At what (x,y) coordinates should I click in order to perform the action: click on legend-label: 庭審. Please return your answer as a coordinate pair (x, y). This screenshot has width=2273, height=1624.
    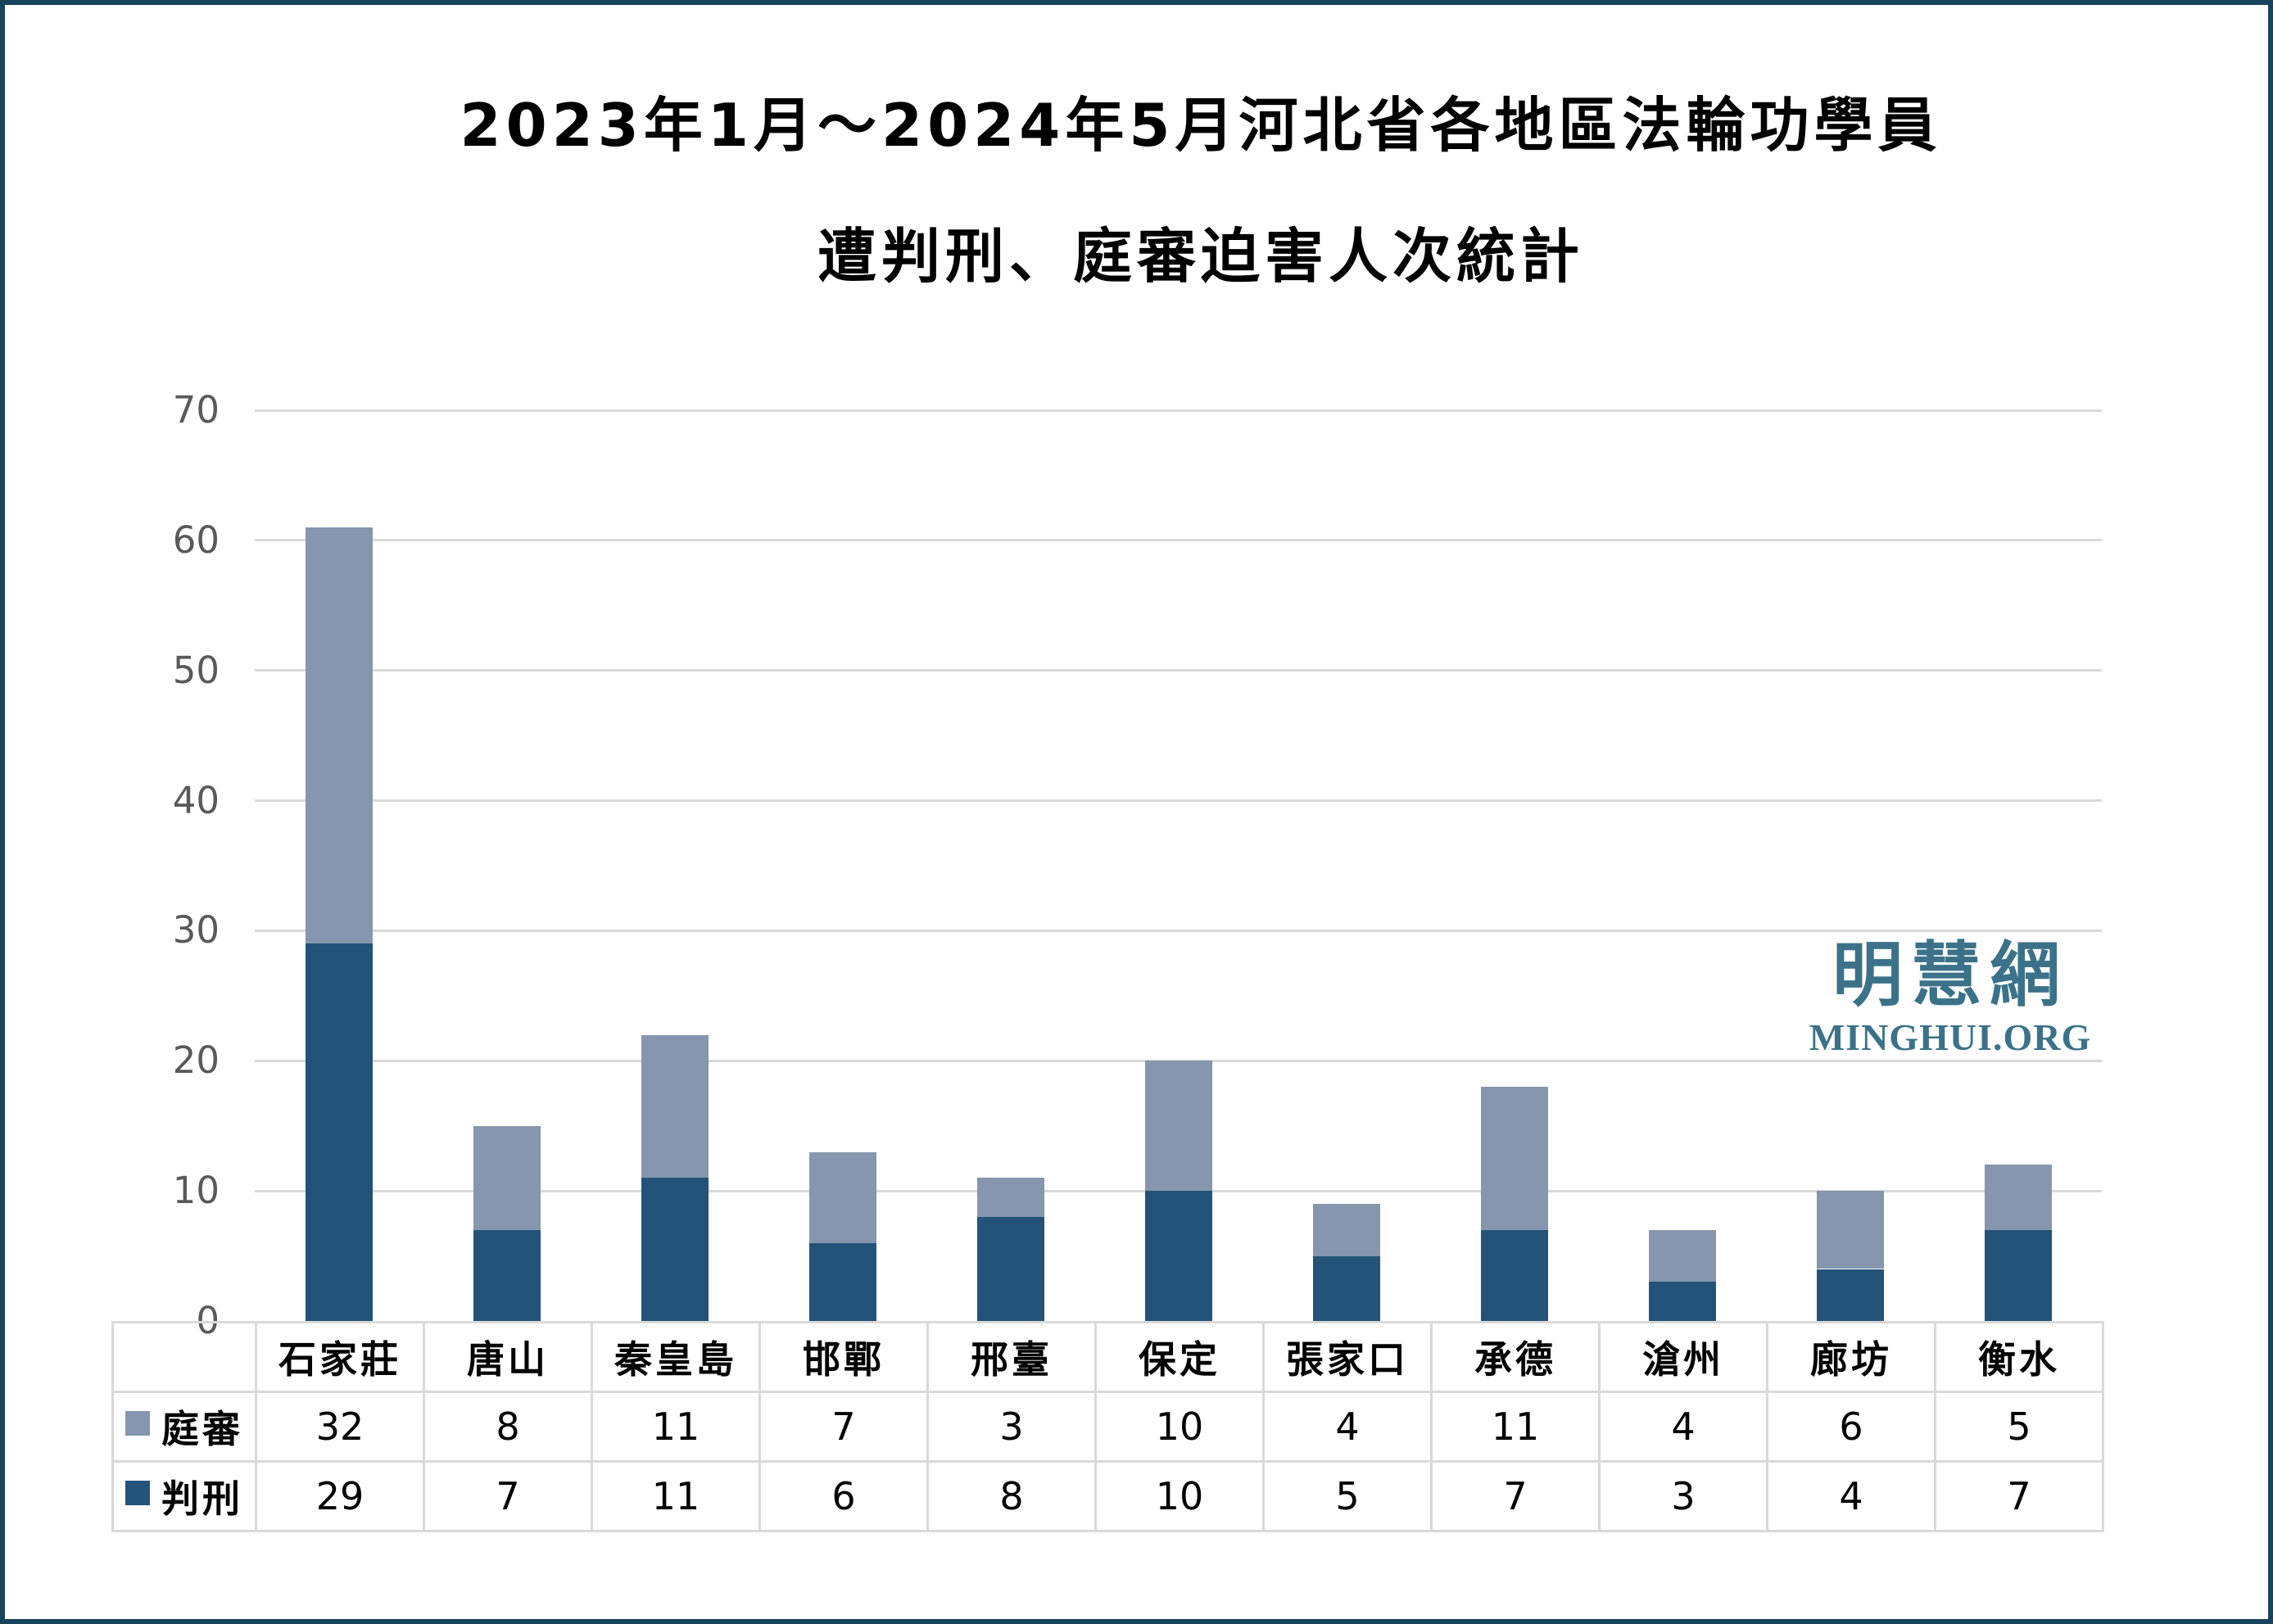
    Looking at the image, I should click on (202, 1429).